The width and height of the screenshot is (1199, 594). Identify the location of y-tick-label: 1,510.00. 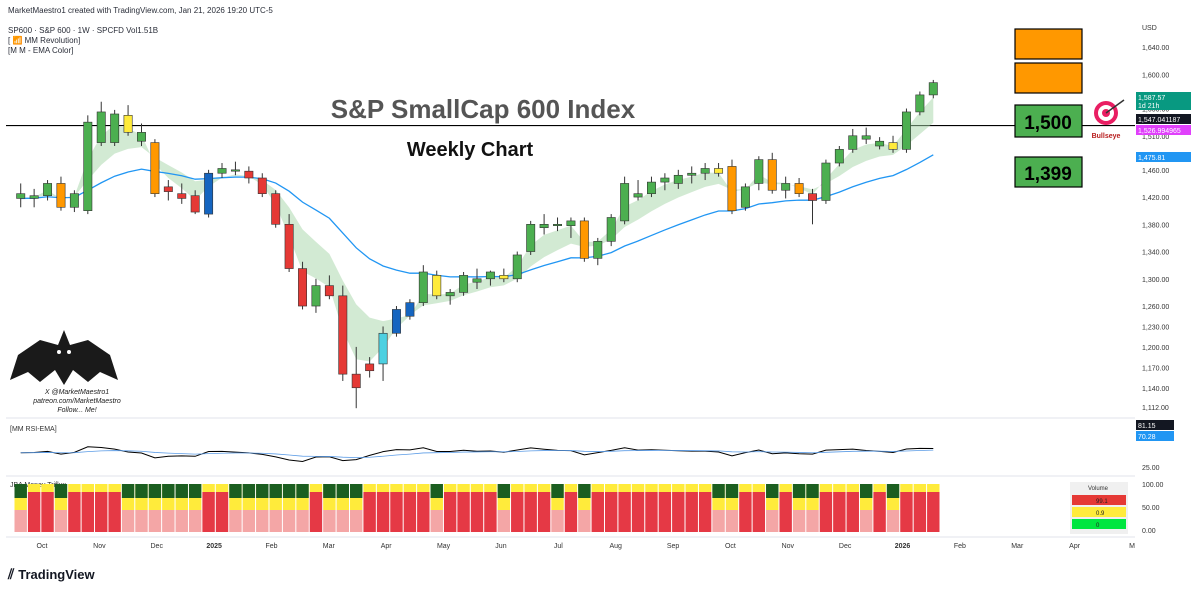
(1155, 137).